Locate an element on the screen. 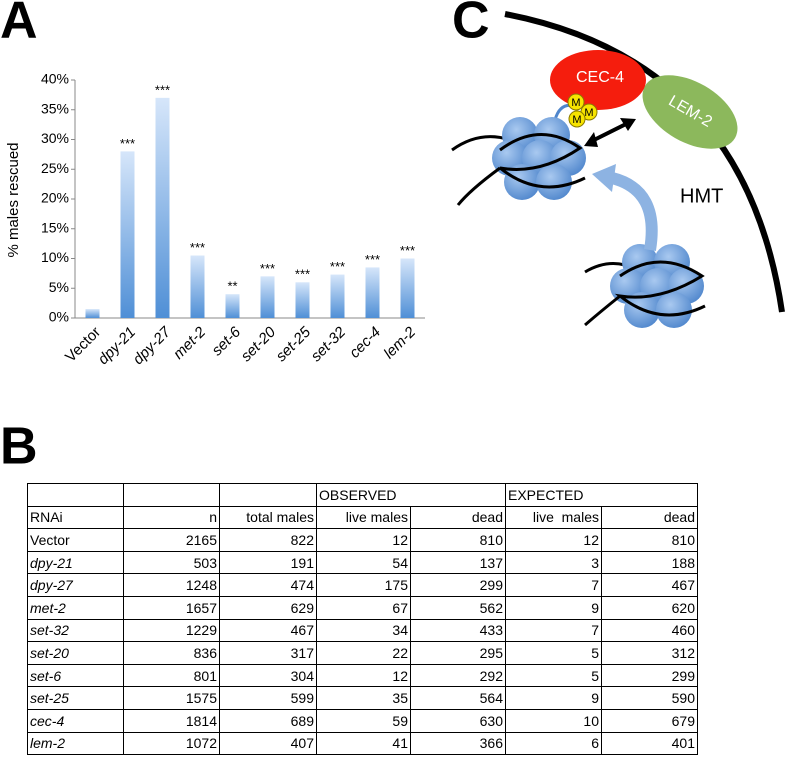  cell: 467 is located at coordinates (649, 585).